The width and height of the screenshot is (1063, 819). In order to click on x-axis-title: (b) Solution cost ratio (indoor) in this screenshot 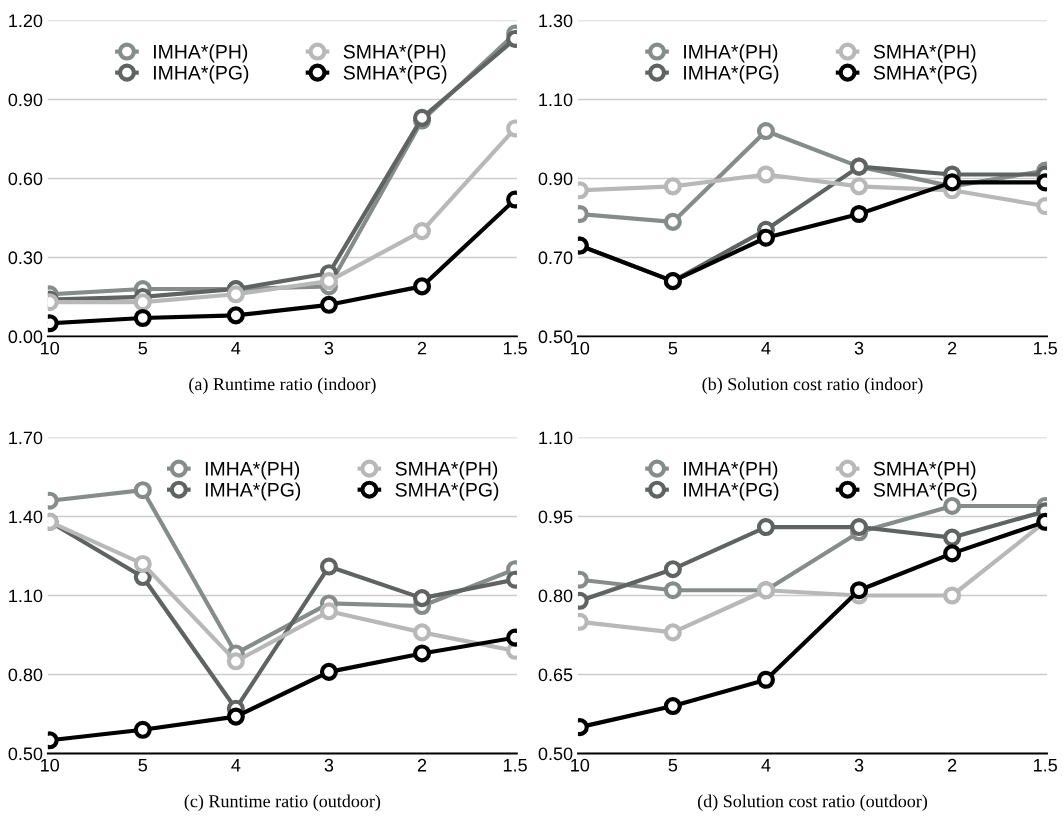, I will do `click(812, 385)`.